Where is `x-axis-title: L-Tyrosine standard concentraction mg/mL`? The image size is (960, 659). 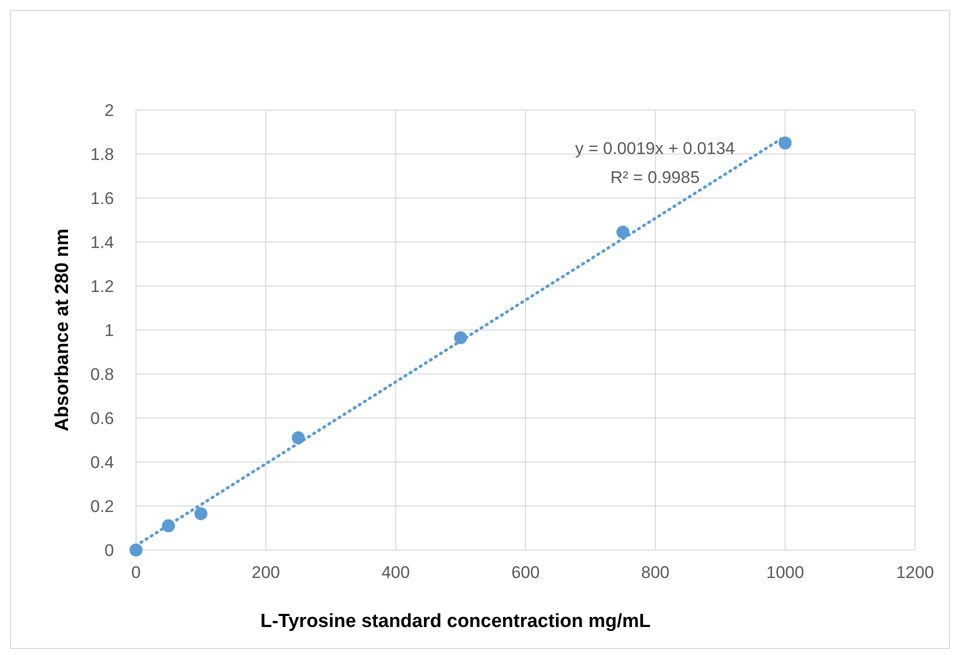
x-axis-title: L-Tyrosine standard concentraction mg/mL is located at coordinates (456, 621).